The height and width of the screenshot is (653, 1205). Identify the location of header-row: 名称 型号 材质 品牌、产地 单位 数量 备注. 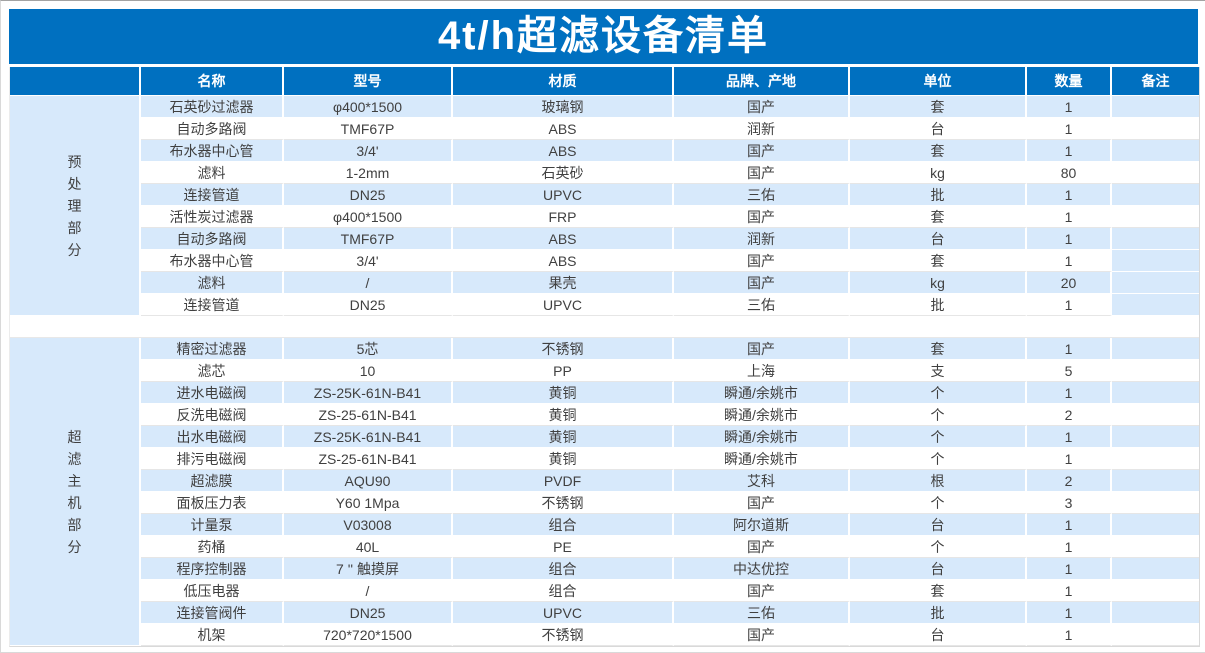
(604, 81).